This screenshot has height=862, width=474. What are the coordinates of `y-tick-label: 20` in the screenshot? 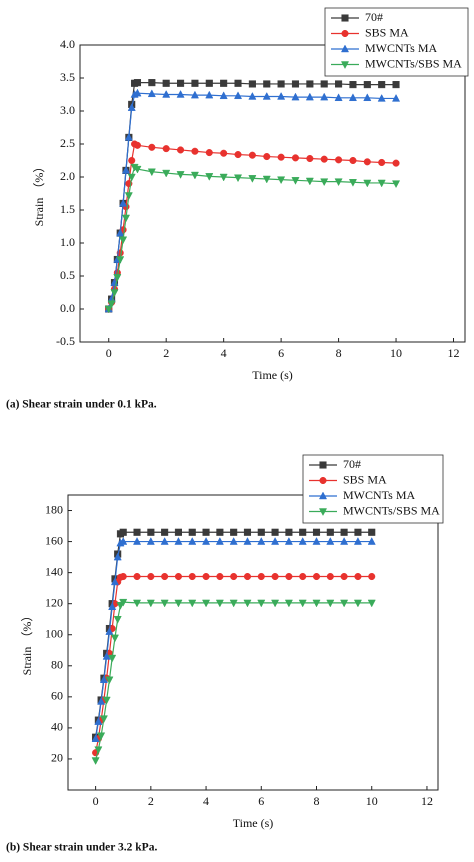 It's located at (57, 758).